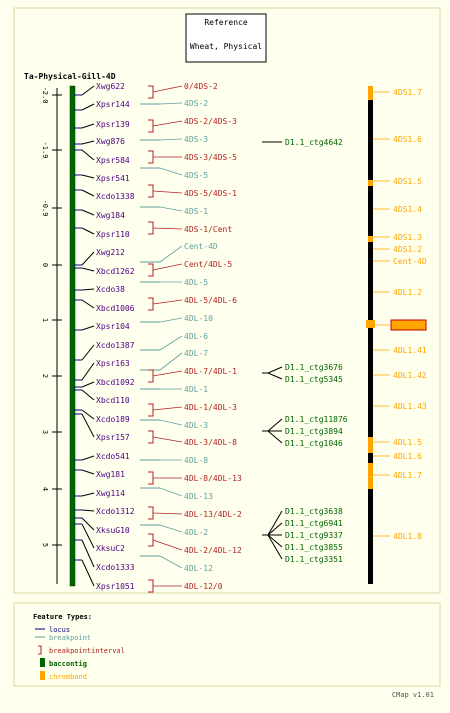 The width and height of the screenshot is (450, 713). Describe the element at coordinates (410, 261) in the screenshot. I see `chromband-label: Cent-4D` at that location.